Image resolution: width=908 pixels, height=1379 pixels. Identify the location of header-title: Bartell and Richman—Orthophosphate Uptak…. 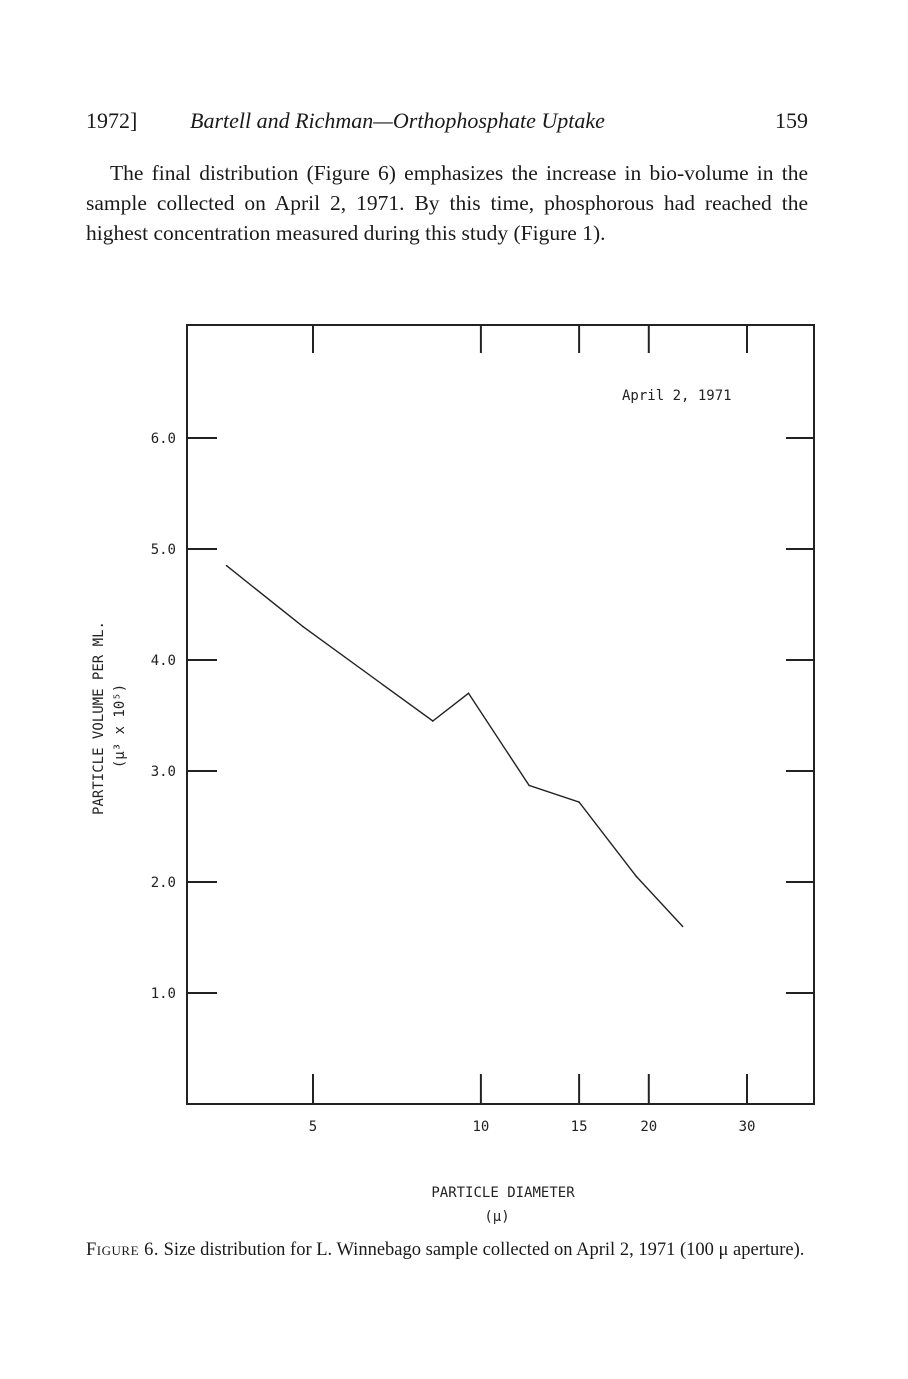
(397, 120).